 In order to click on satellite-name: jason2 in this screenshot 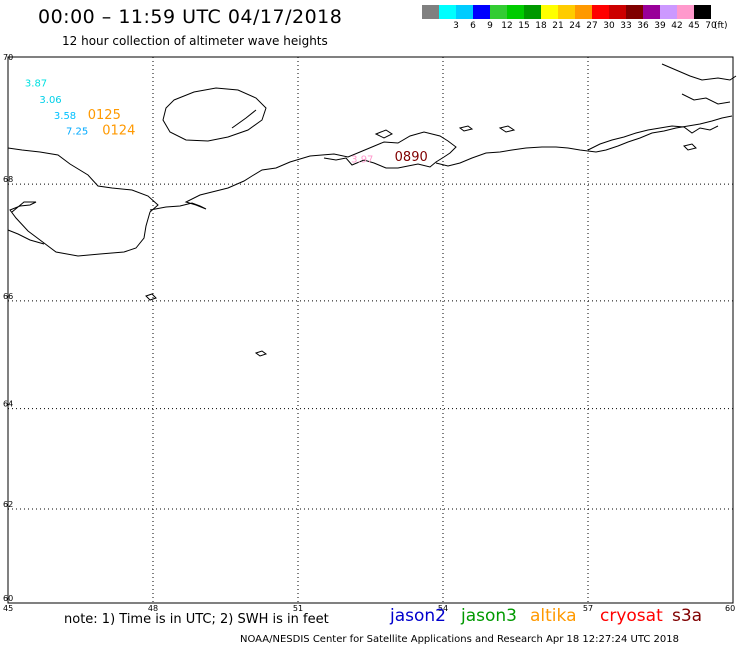, I will do `click(418, 616)`.